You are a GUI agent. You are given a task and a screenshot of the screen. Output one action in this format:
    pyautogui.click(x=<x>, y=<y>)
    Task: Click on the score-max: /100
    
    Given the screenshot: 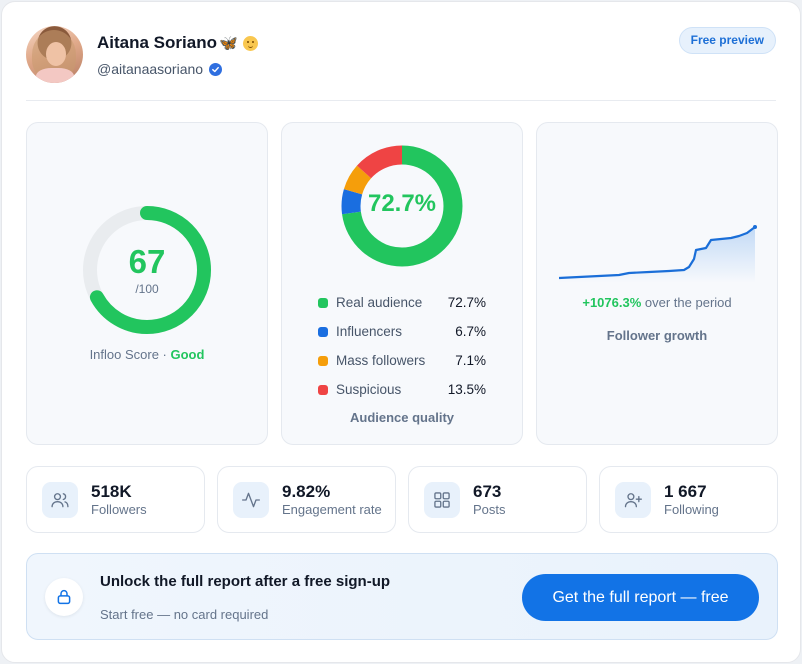 What is the action you would take?
    pyautogui.click(x=147, y=289)
    